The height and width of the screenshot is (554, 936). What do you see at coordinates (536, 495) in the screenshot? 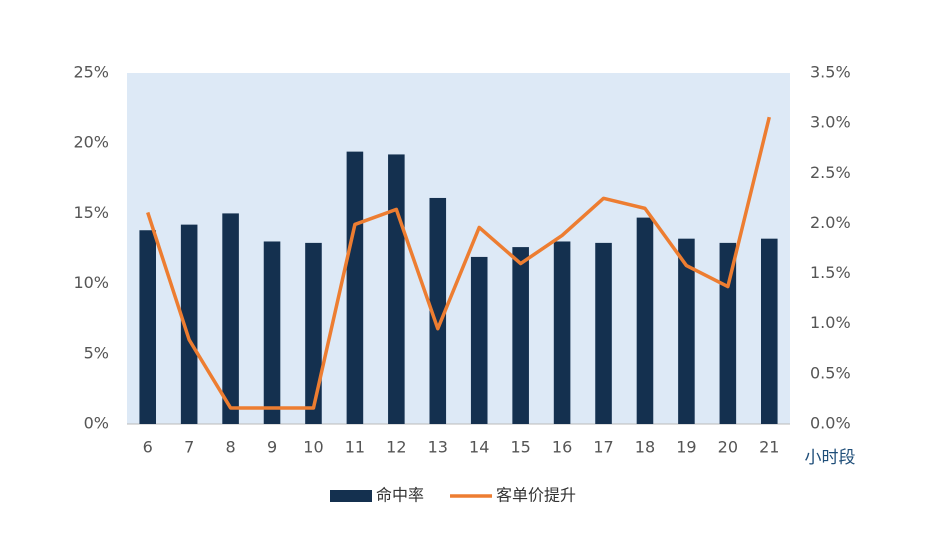
I see `legend-label: 客单价提升` at bounding box center [536, 495].